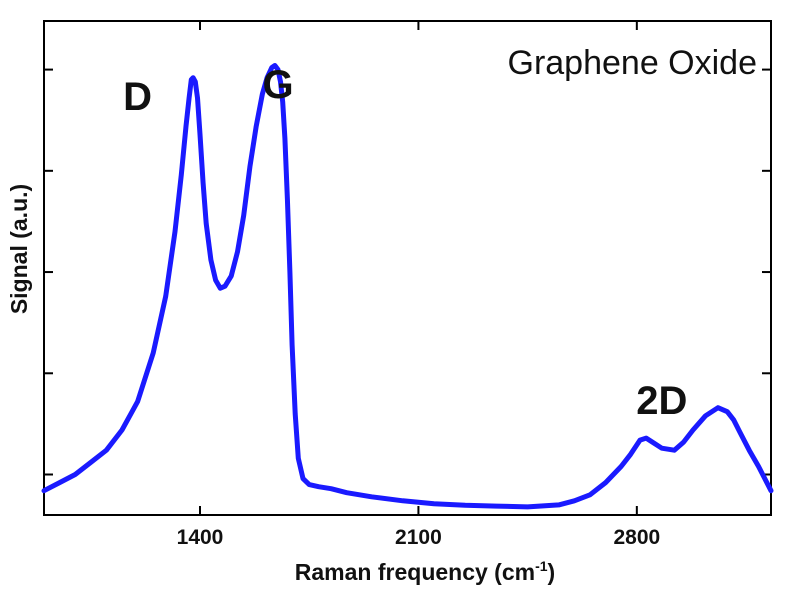 This screenshot has height=592, width=800. Describe the element at coordinates (277, 85) in the screenshot. I see `peak-label: G` at that location.